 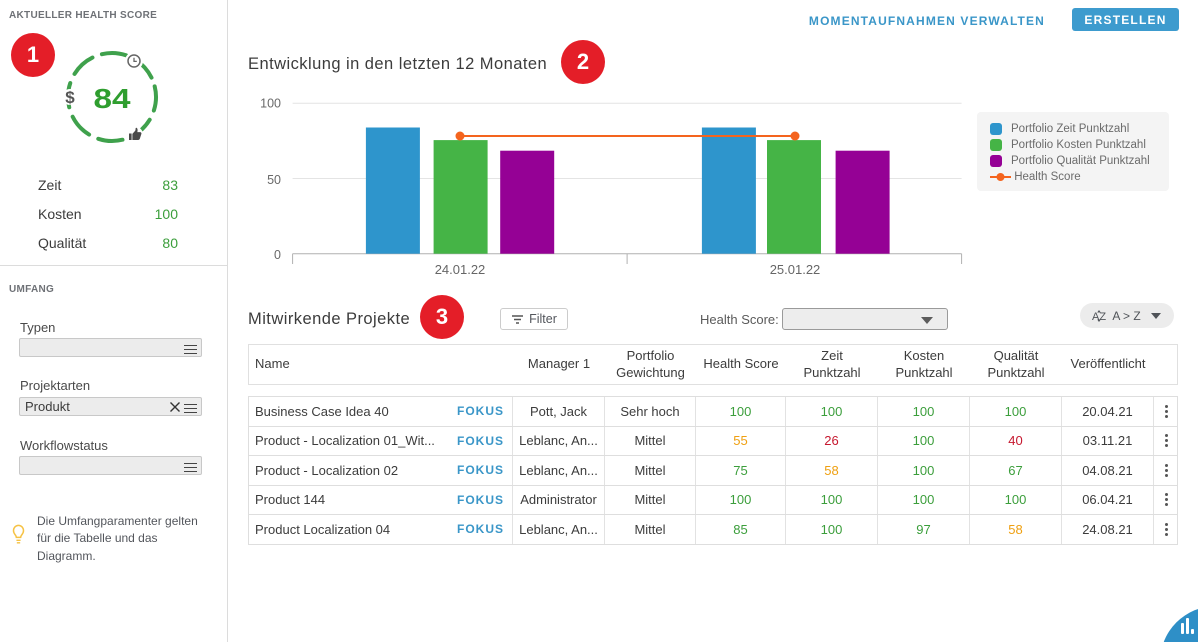 I want to click on svg-text: 84, so click(x=112, y=98).